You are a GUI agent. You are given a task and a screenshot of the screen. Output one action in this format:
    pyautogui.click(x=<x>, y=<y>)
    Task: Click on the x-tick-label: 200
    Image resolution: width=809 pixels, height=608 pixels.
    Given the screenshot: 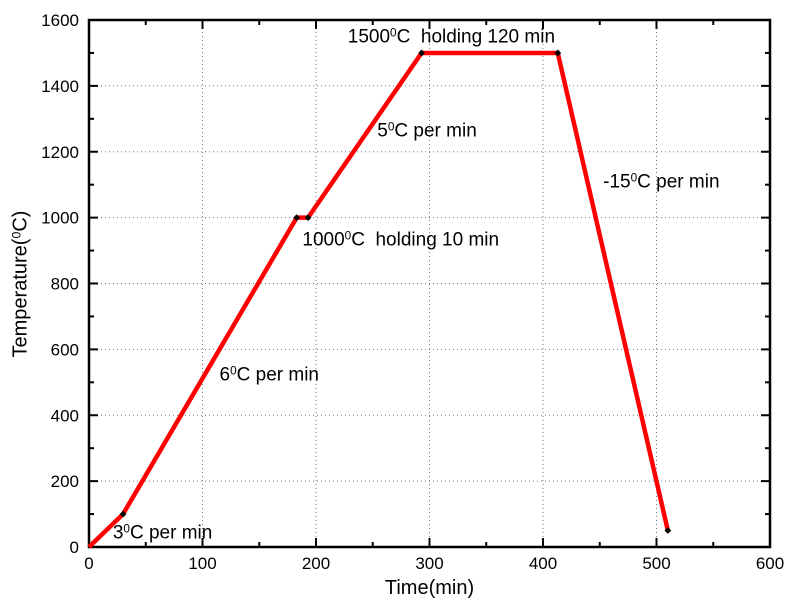 What is the action you would take?
    pyautogui.click(x=316, y=563)
    